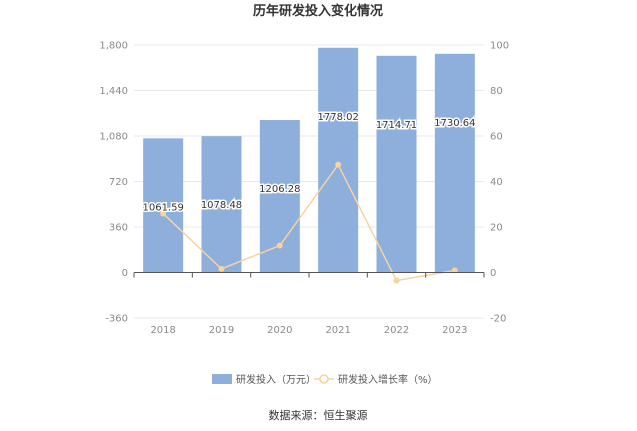 The width and height of the screenshot is (637, 431). Describe the element at coordinates (279, 330) in the screenshot. I see `x-tick-label: 2020` at that location.